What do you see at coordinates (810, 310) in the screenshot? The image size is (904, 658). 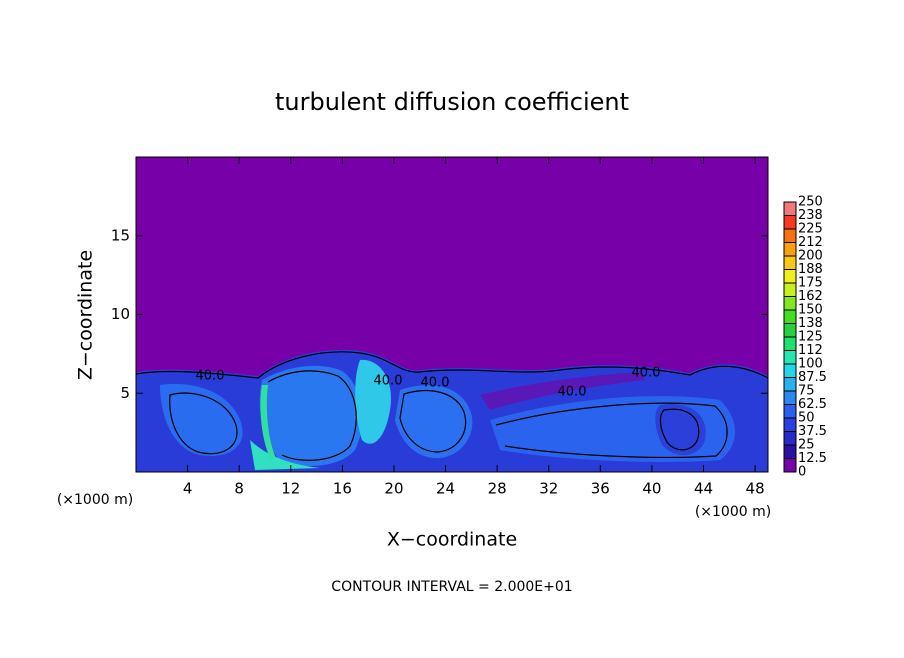 I see `colorbar-tick-label: 150` at bounding box center [810, 310].